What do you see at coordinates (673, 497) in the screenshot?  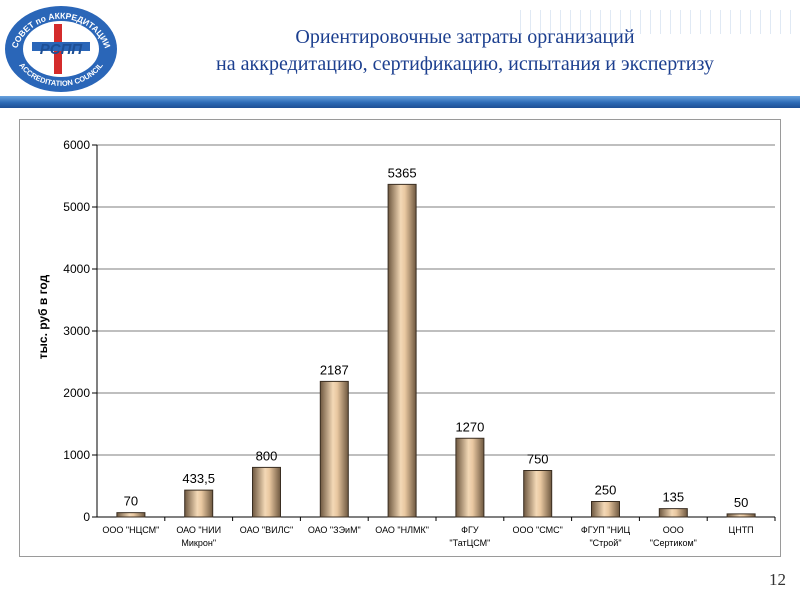 I see `bar-value-label: 135` at bounding box center [673, 497].